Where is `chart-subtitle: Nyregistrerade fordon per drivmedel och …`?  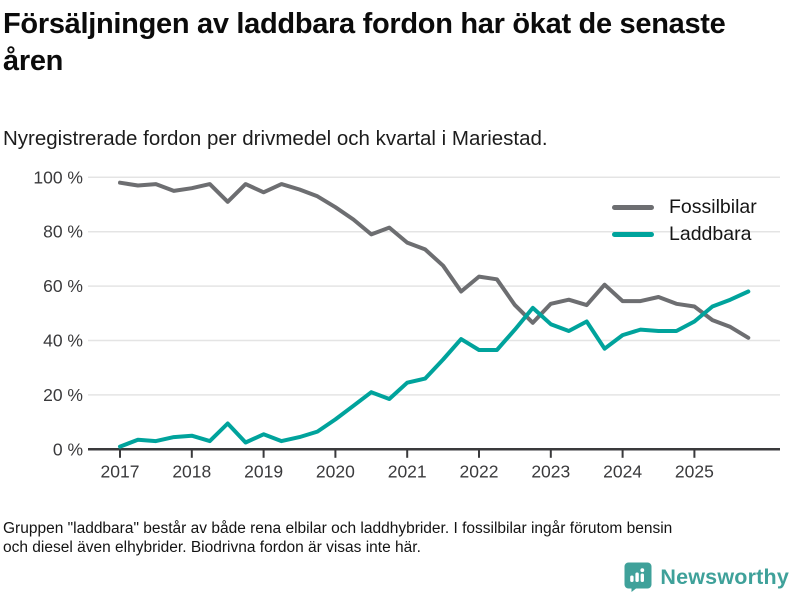 chart-subtitle: Nyregistrerade fordon per drivmedel och … is located at coordinates (275, 138).